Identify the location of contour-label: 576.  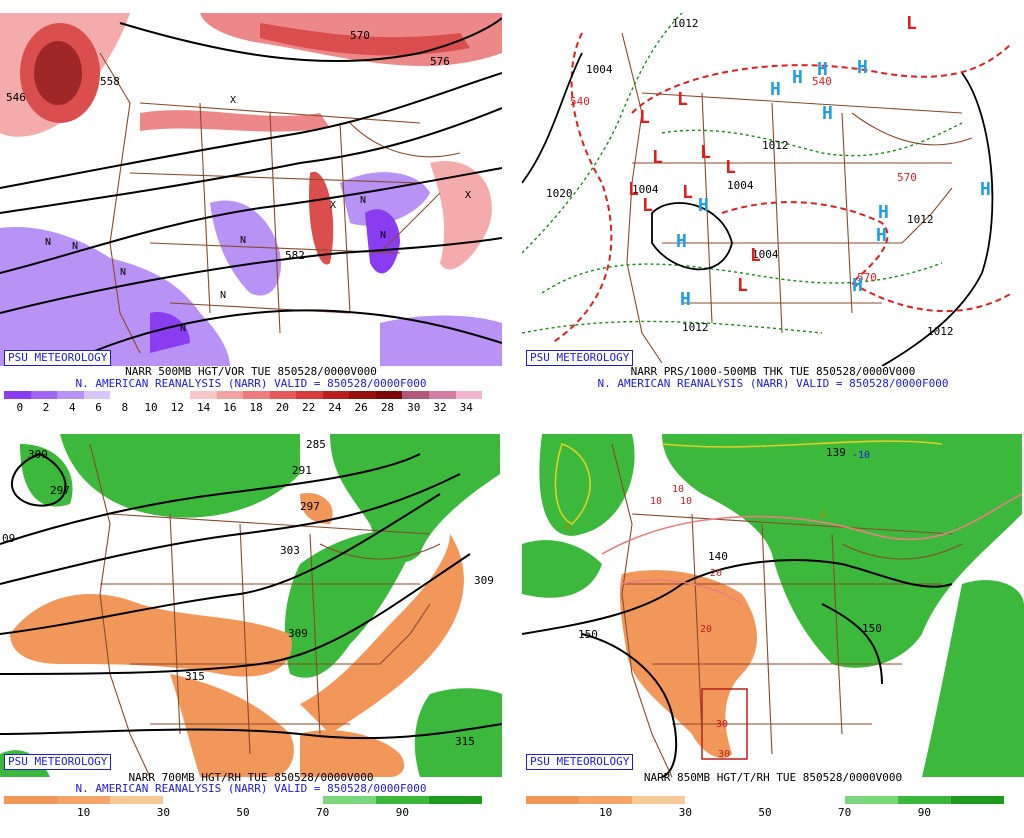
(440, 61).